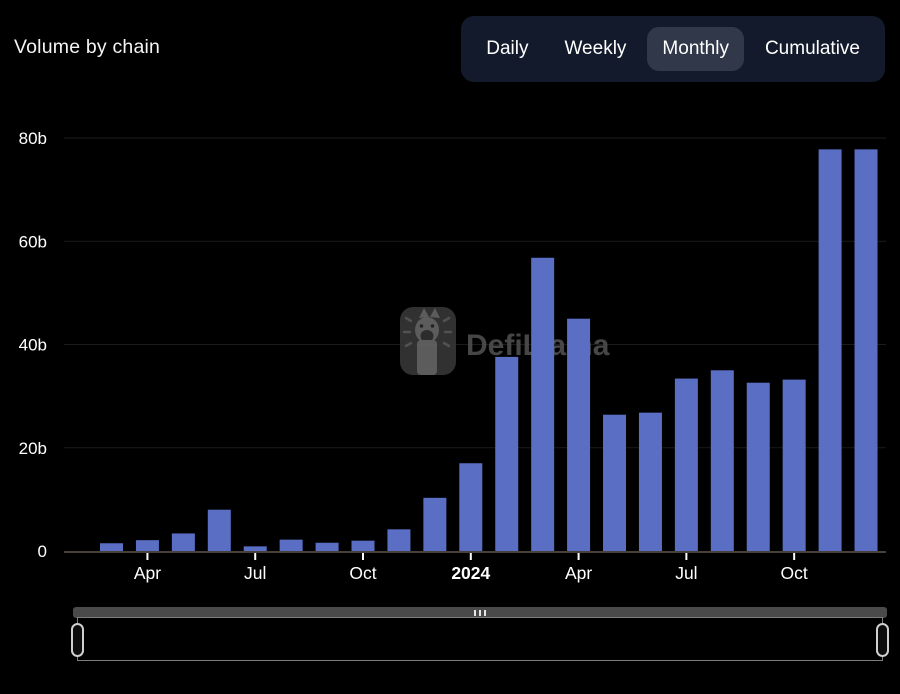 This screenshot has width=900, height=694. I want to click on bar-apr-2024, so click(579, 434).